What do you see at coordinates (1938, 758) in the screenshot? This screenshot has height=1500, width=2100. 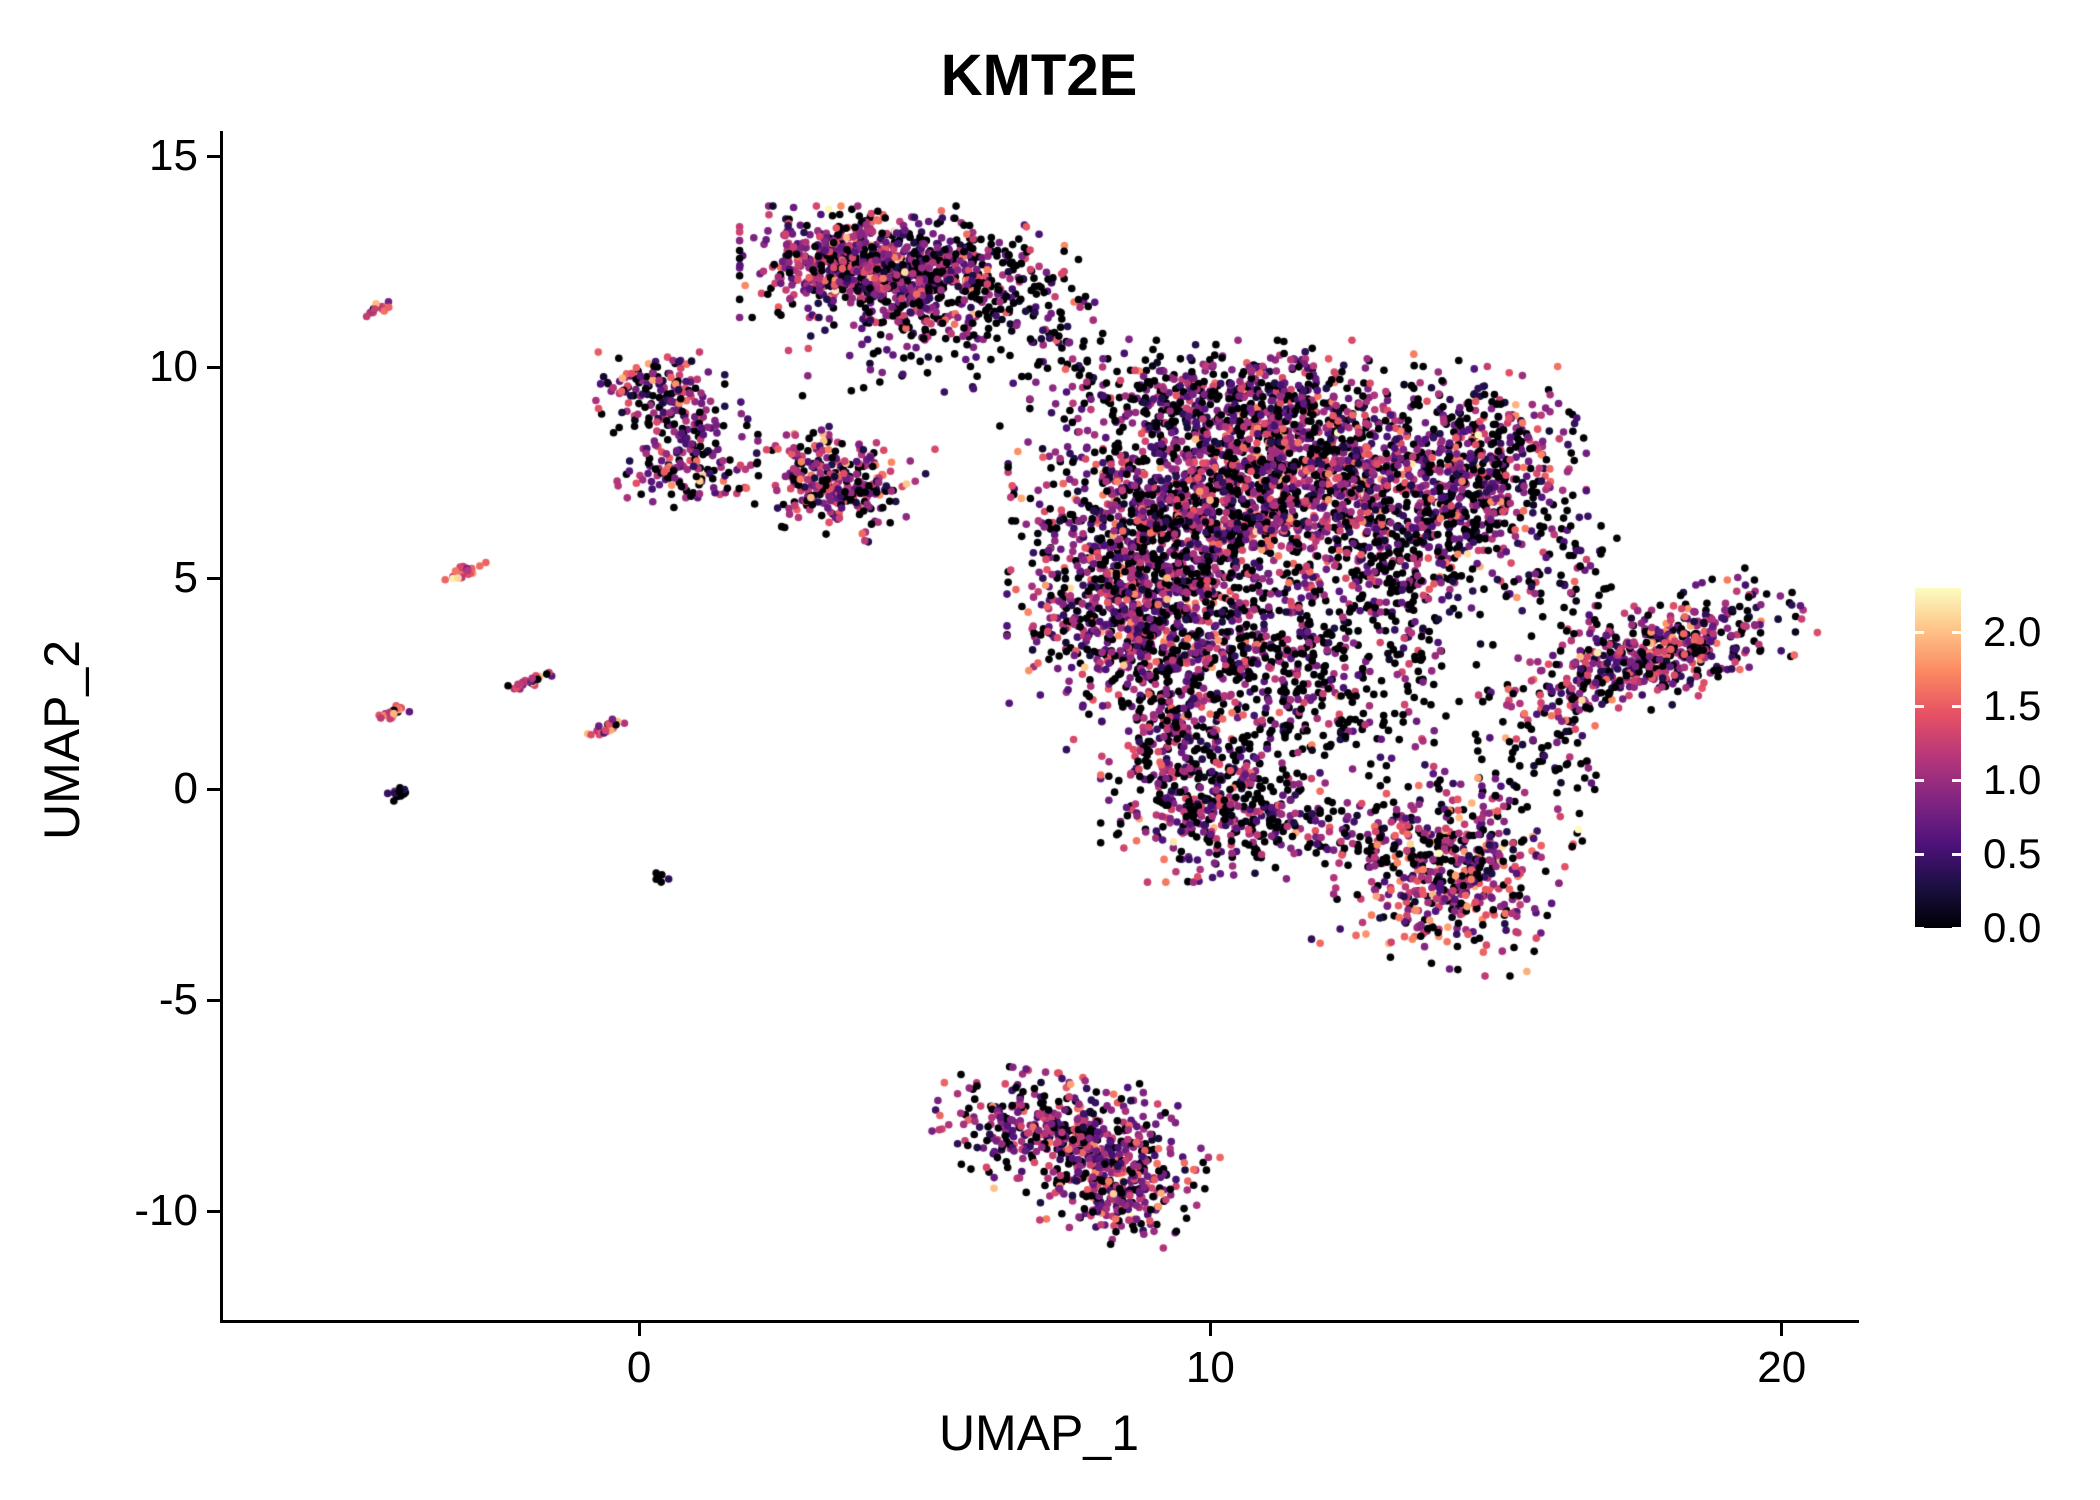 I see `colorbar-gradient` at bounding box center [1938, 758].